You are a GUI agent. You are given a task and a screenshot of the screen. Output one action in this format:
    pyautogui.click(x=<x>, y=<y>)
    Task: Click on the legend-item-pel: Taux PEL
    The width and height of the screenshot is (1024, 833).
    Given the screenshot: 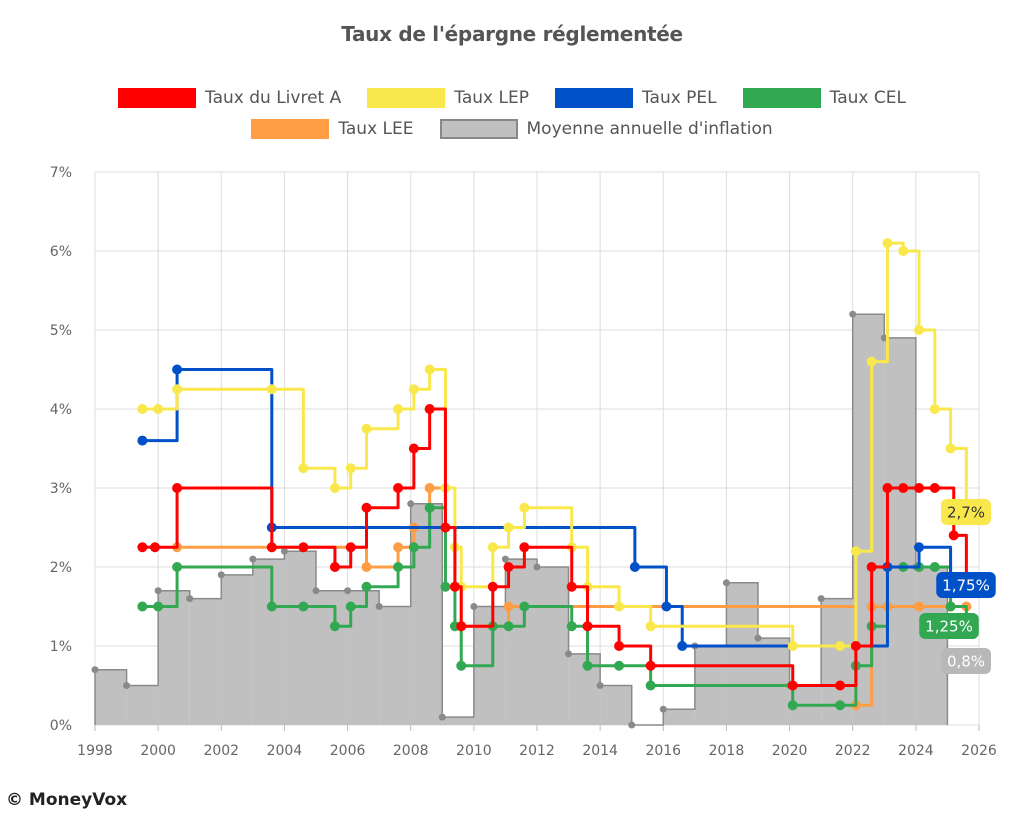 What is the action you would take?
    pyautogui.click(x=635, y=98)
    